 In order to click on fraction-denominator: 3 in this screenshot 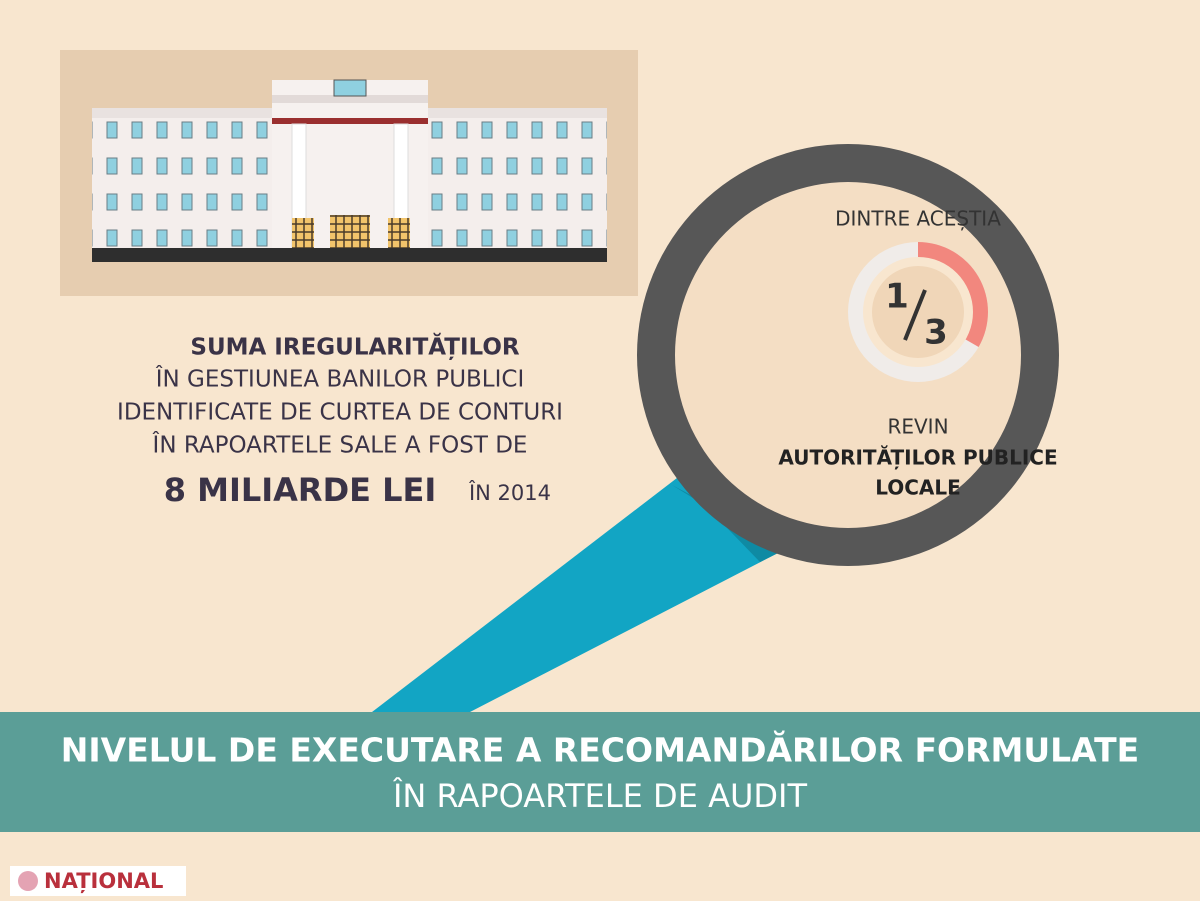, I will do `click(936, 333)`.